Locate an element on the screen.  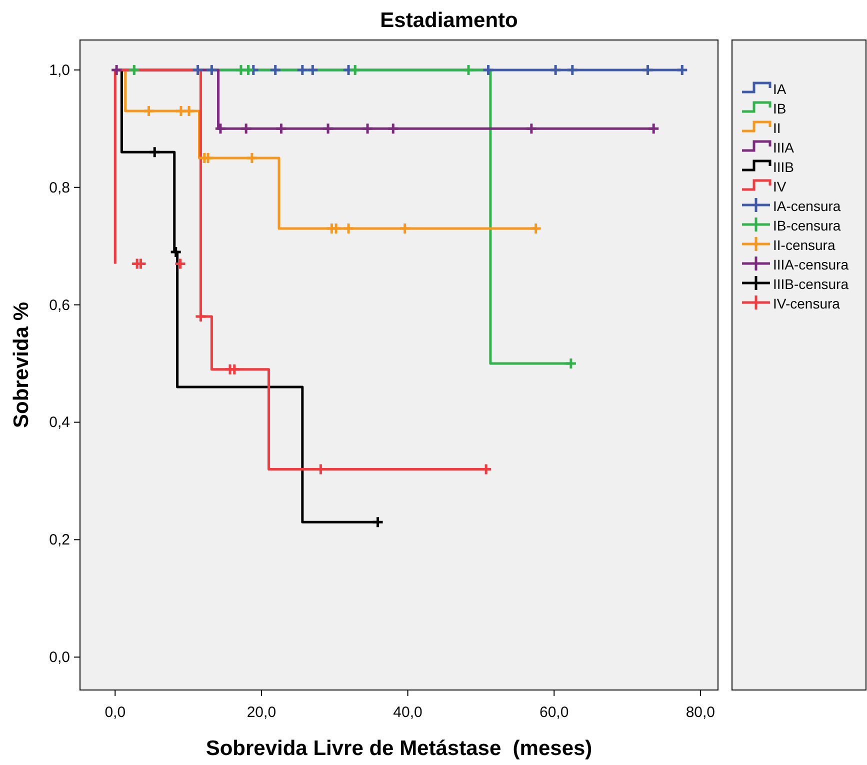
x-axis-title: Sobrevida Livre de Metástase (meses) is located at coordinates (399, 748).